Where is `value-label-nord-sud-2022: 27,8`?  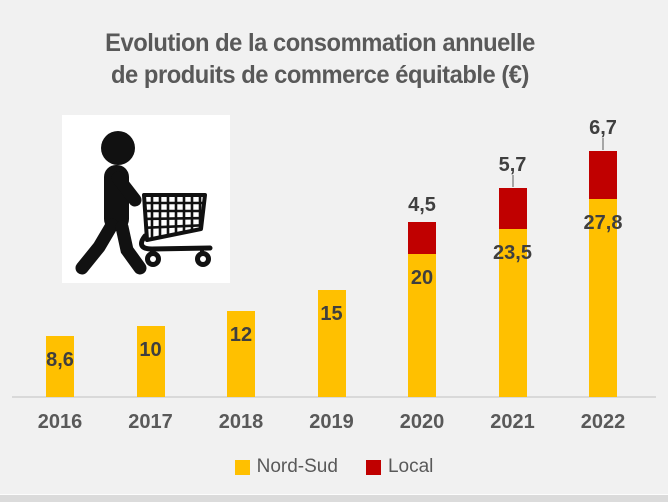
value-label-nord-sud-2022: 27,8 is located at coordinates (603, 223).